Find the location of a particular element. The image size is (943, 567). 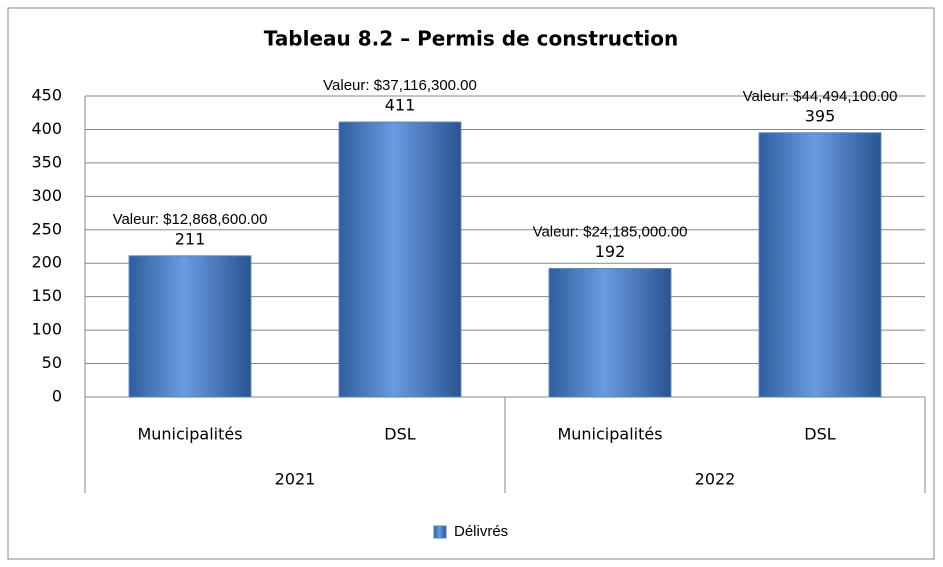

annotation: Valeur: $37,116,300.00 is located at coordinates (400, 85).